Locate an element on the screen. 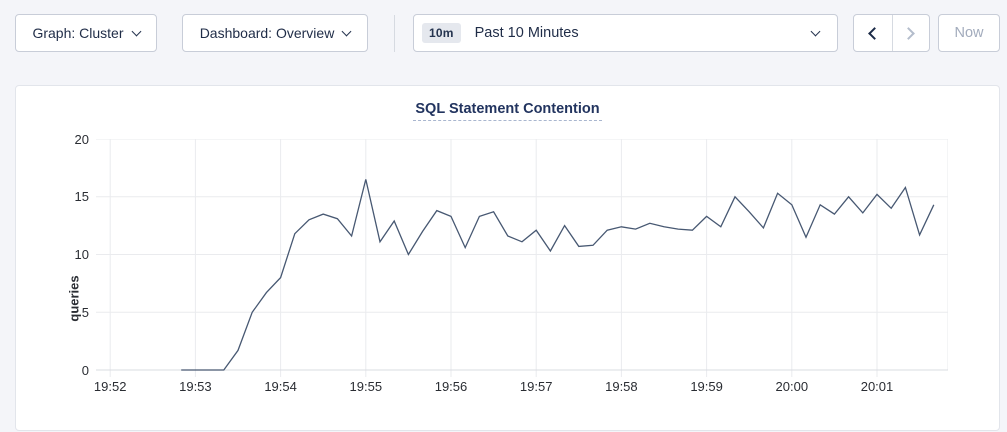 The width and height of the screenshot is (1007, 432). y-tick-label: 5 is located at coordinates (85, 312).